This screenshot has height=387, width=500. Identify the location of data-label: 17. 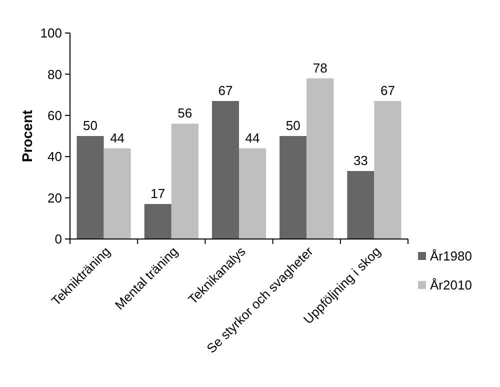
(158, 193).